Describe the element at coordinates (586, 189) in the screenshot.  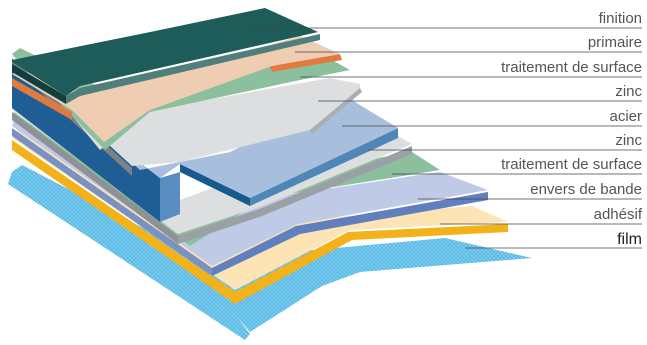
I see `label-envers-de-bande: envers de bande` at that location.